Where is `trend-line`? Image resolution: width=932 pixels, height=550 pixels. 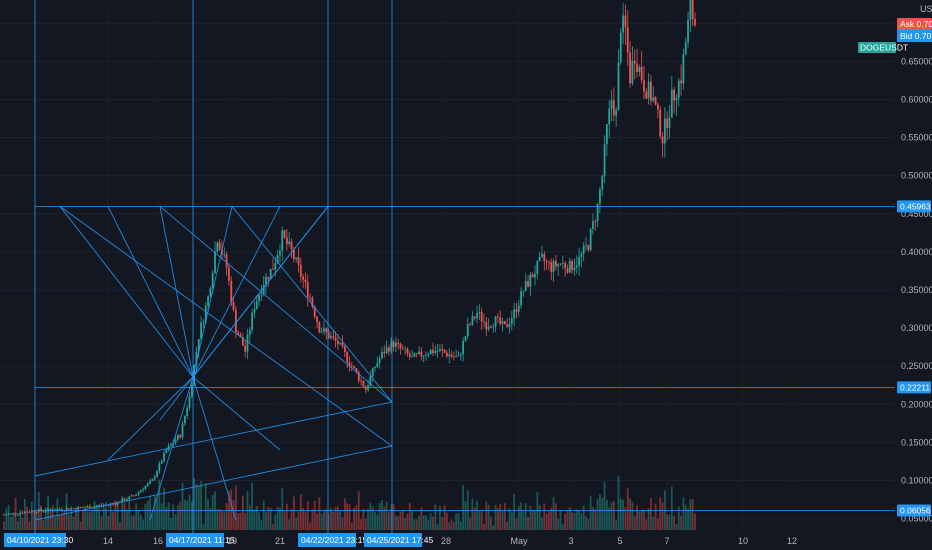
trend-line is located at coordinates (213, 439).